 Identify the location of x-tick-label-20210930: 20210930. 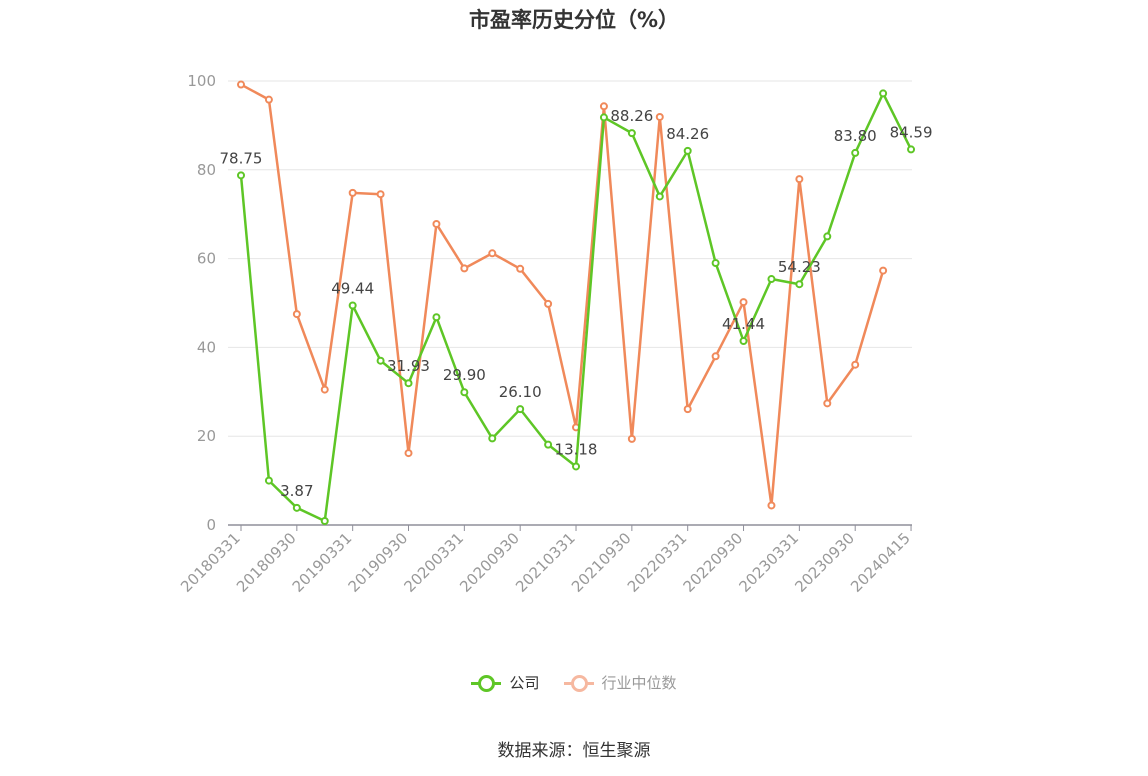
(601, 562).